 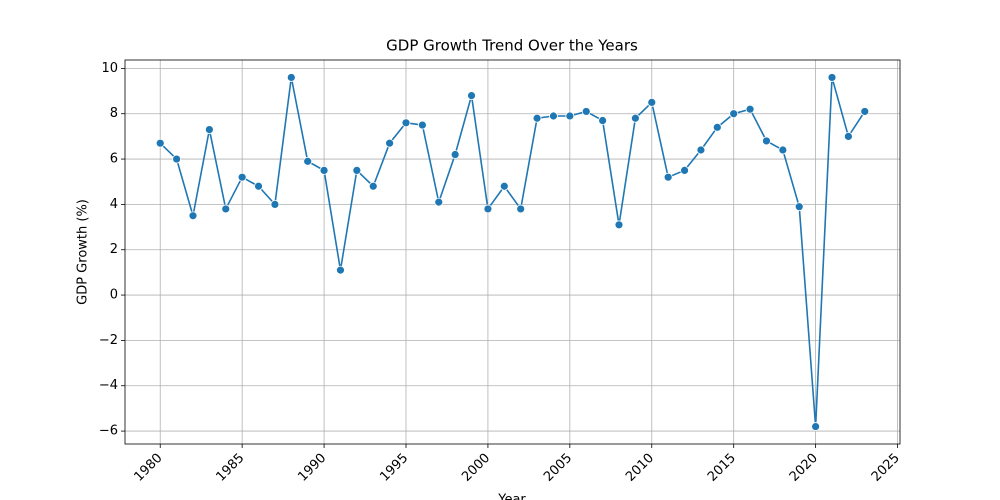 I want to click on y-tick-label: −6, so click(x=108, y=431).